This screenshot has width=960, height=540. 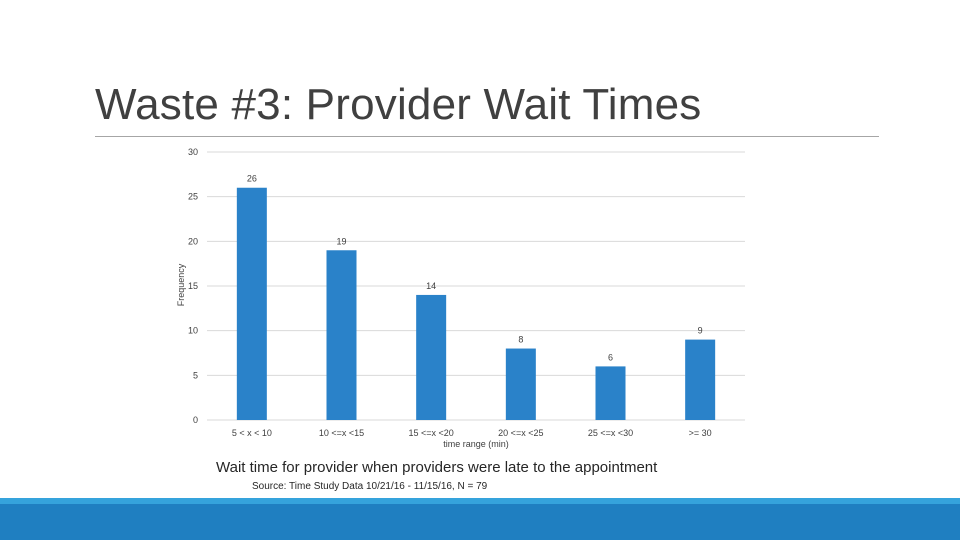 What do you see at coordinates (341, 241) in the screenshot?
I see `data-label: 19` at bounding box center [341, 241].